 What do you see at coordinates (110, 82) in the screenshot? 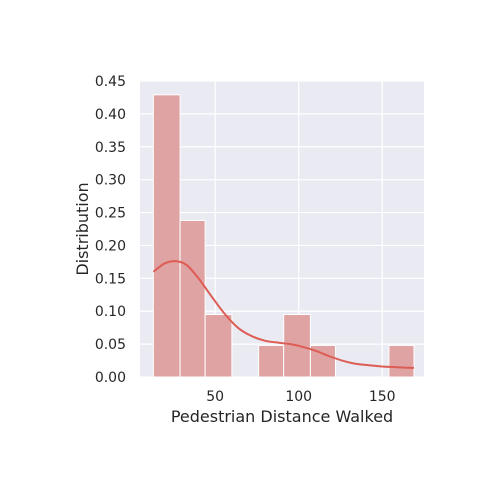
I see `y-tick-label: 0.45` at bounding box center [110, 82].